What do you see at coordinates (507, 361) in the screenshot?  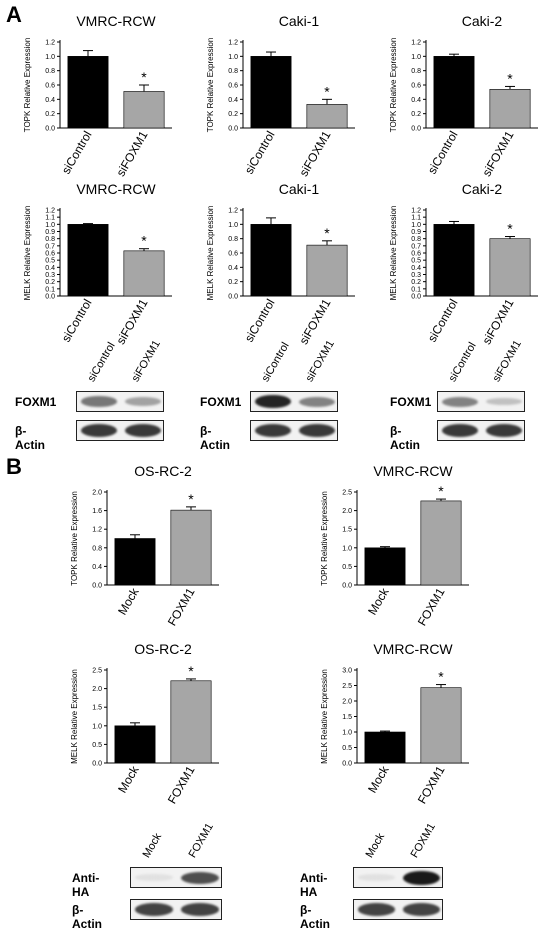 I see `lane-label: siFOXM1` at bounding box center [507, 361].